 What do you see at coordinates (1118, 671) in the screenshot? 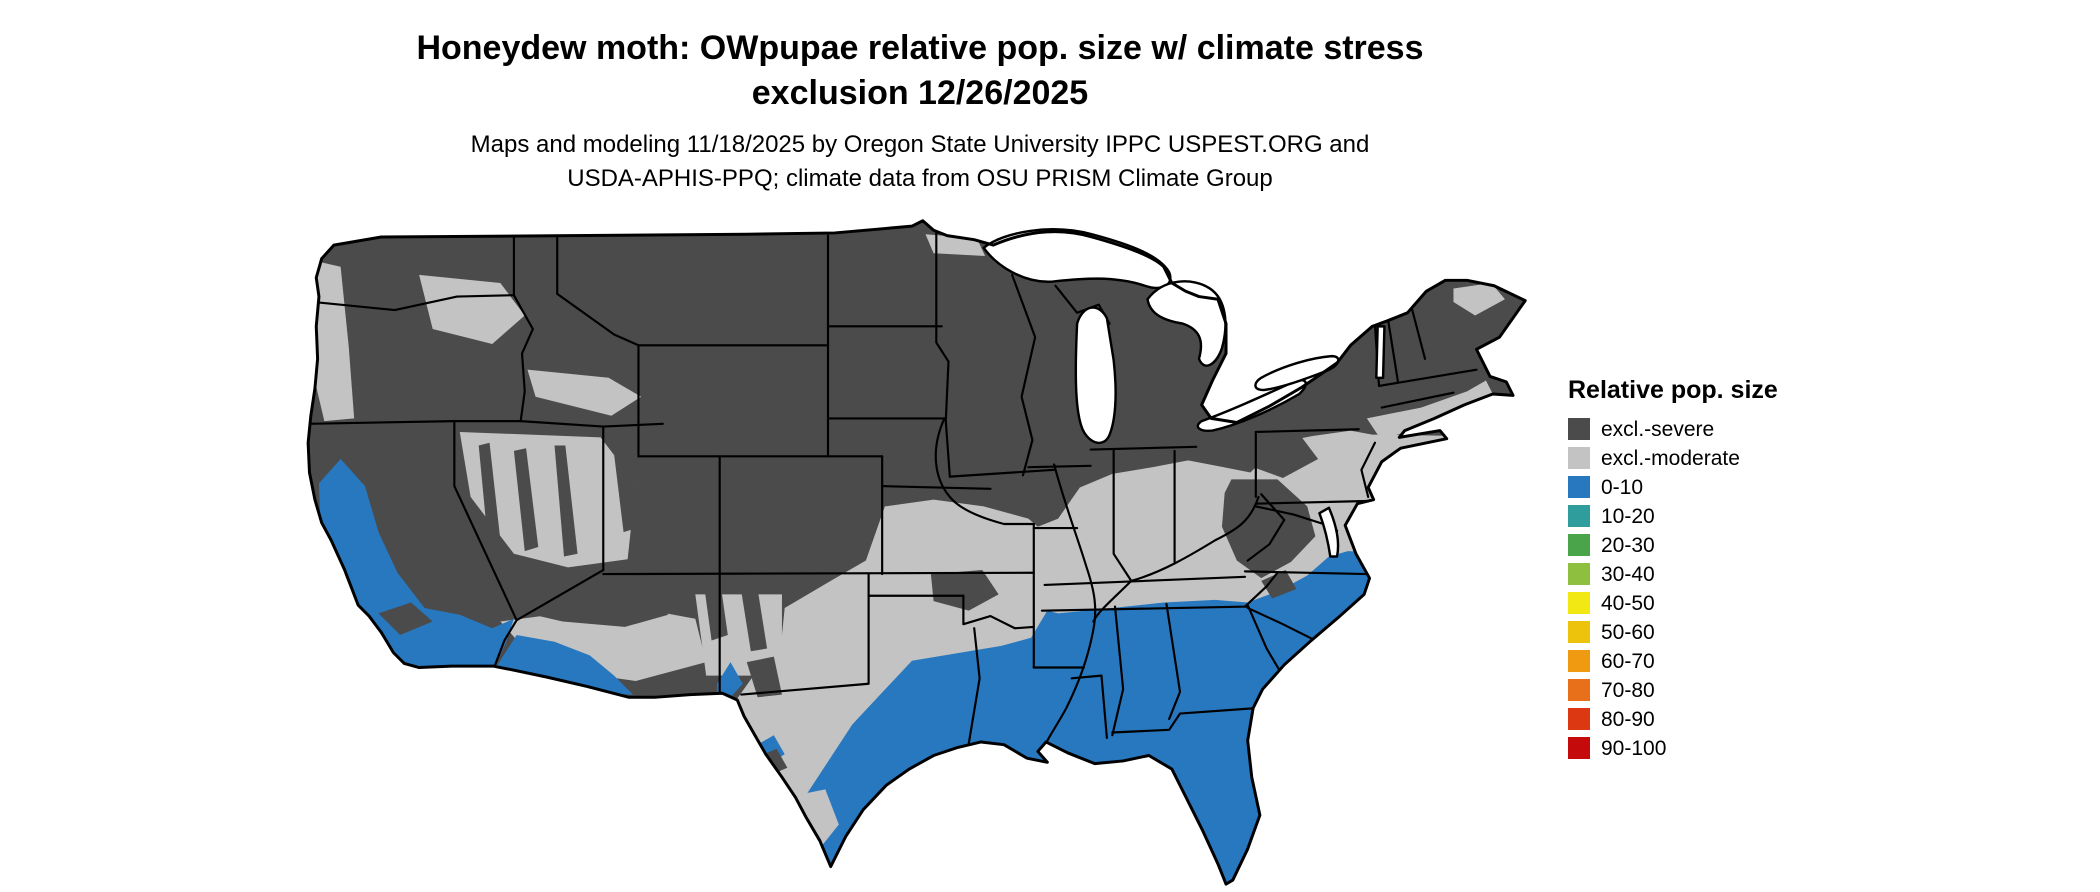
I see `border-ms-al` at bounding box center [1118, 671].